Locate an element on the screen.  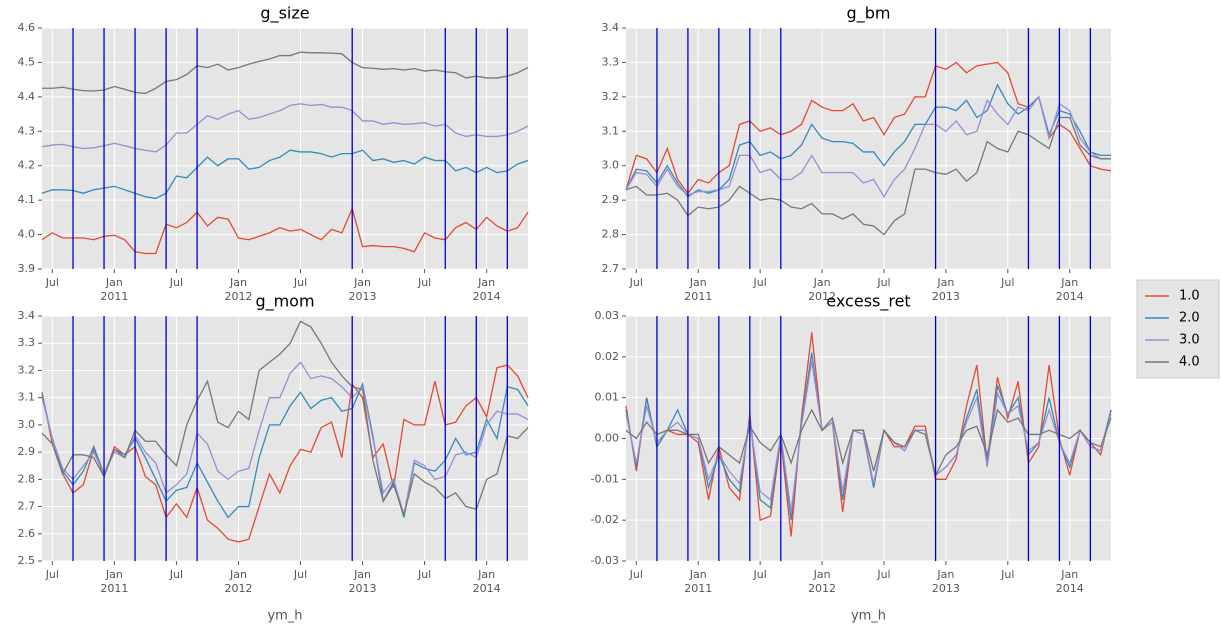
y-tick-label: -0.03 is located at coordinates (605, 560).